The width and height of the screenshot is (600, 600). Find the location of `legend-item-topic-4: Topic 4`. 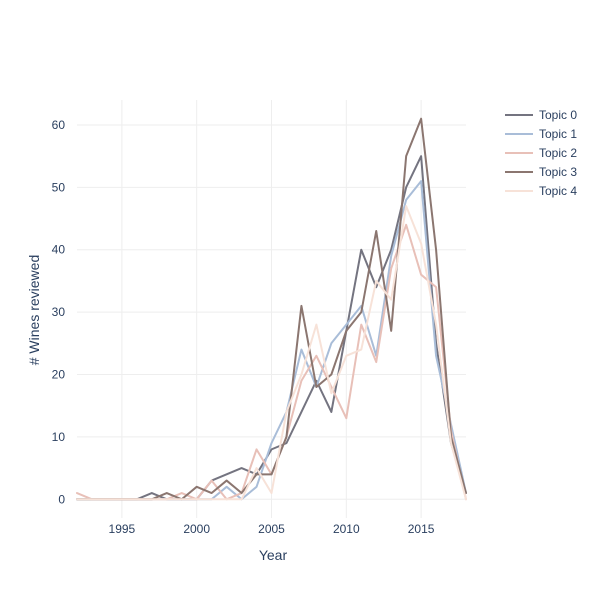

legend-item-topic-4: Topic 4 is located at coordinates (541, 191).